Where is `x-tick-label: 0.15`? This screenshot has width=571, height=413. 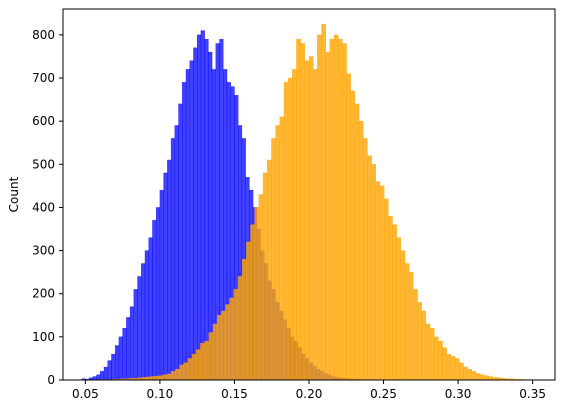 x-tick-label: 0.15 is located at coordinates (234, 394).